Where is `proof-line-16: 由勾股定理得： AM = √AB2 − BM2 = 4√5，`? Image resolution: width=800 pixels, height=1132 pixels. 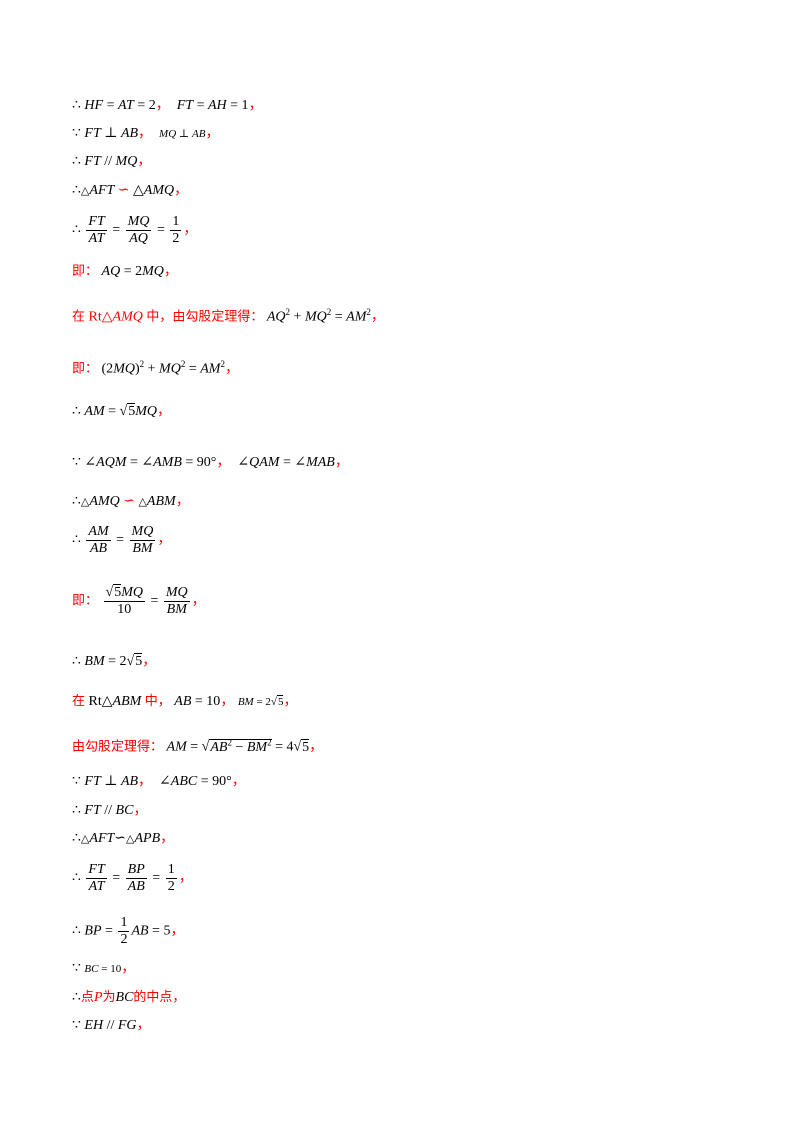
proof-line-16: 由勾股定理得： AM = √AB2 − BM2 = 4√5， is located at coordinates (198, 746).